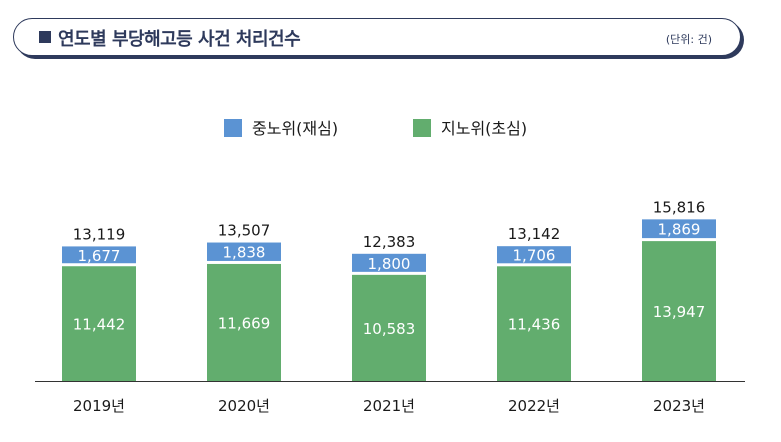 This screenshot has width=781, height=442. What do you see at coordinates (99, 234) in the screenshot?
I see `total-label: 13,119` at bounding box center [99, 234].